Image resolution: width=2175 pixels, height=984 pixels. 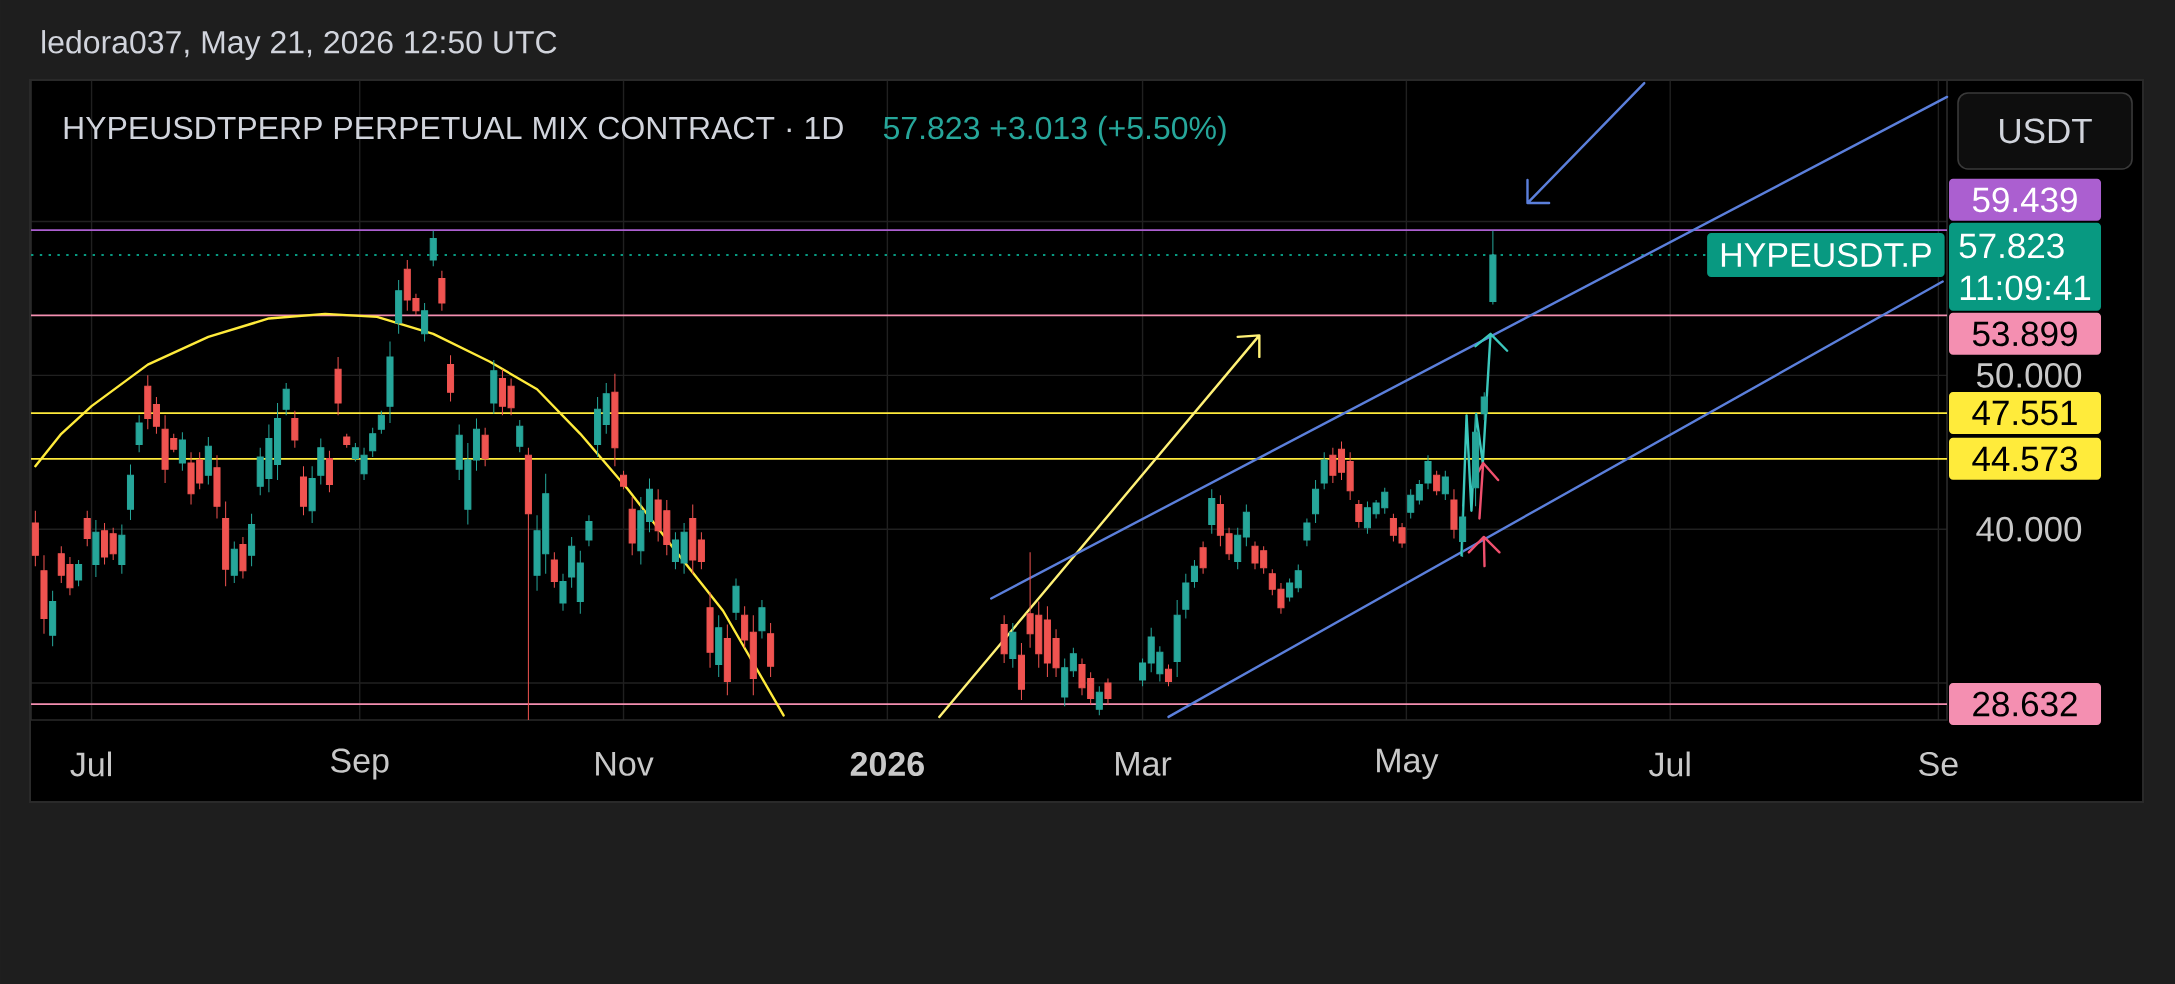 What do you see at coordinates (2029, 375) in the screenshot?
I see `y-tick-label: 50.000` at bounding box center [2029, 375].